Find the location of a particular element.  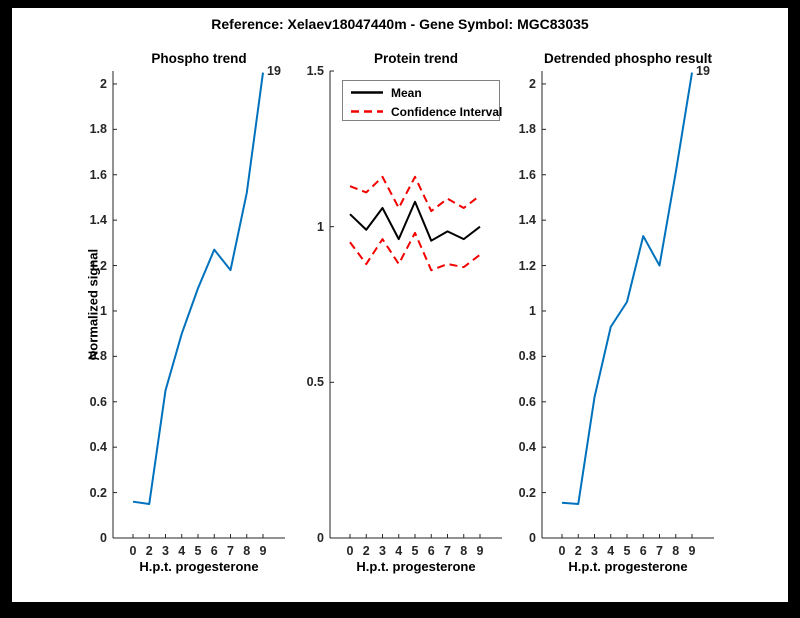

plot-title: Protein trend is located at coordinates (415, 58).